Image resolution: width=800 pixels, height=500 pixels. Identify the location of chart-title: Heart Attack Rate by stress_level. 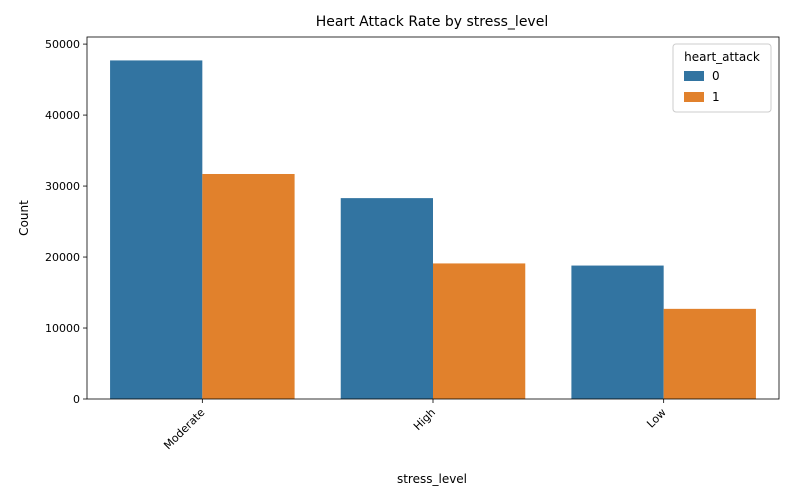
(432, 22).